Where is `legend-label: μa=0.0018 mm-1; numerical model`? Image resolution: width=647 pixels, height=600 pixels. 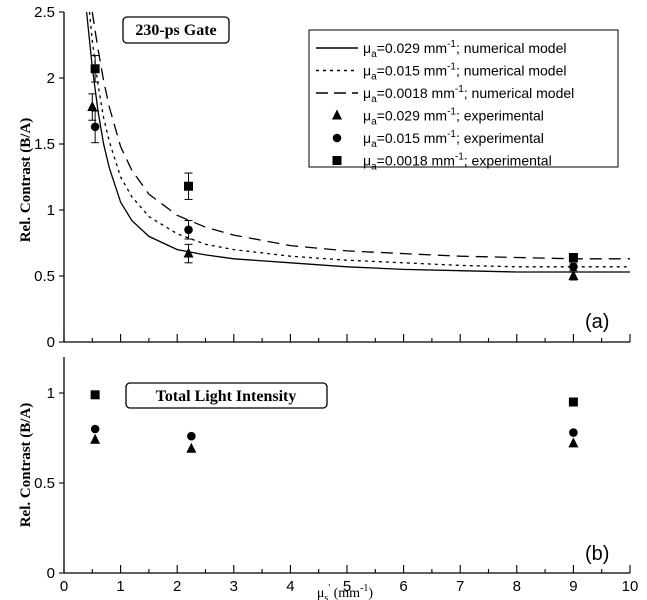 legend-label: μa=0.0018 mm-1; numerical model is located at coordinates (468, 94).